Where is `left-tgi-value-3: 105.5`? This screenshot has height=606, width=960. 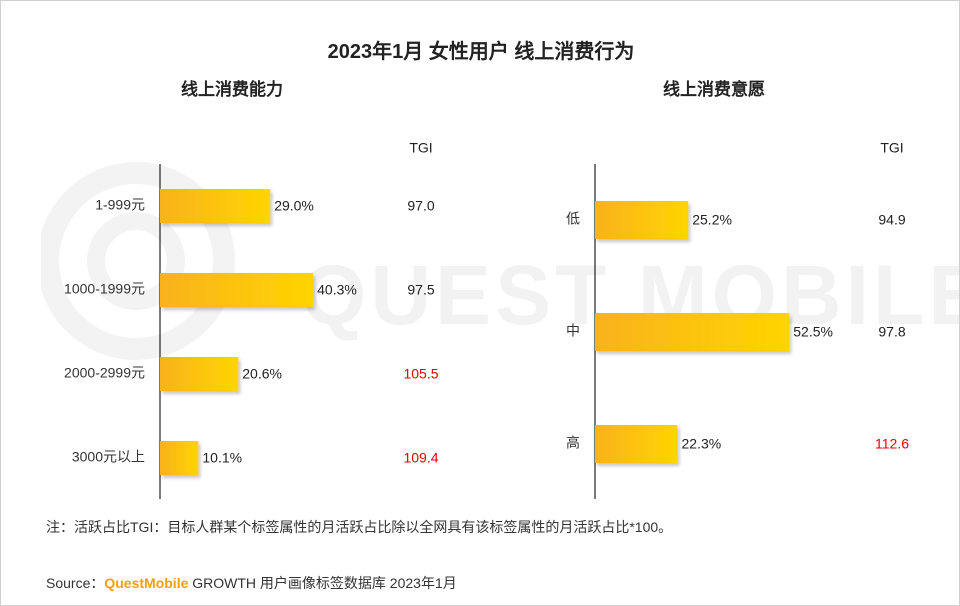 left-tgi-value-3: 105.5 is located at coordinates (420, 374).